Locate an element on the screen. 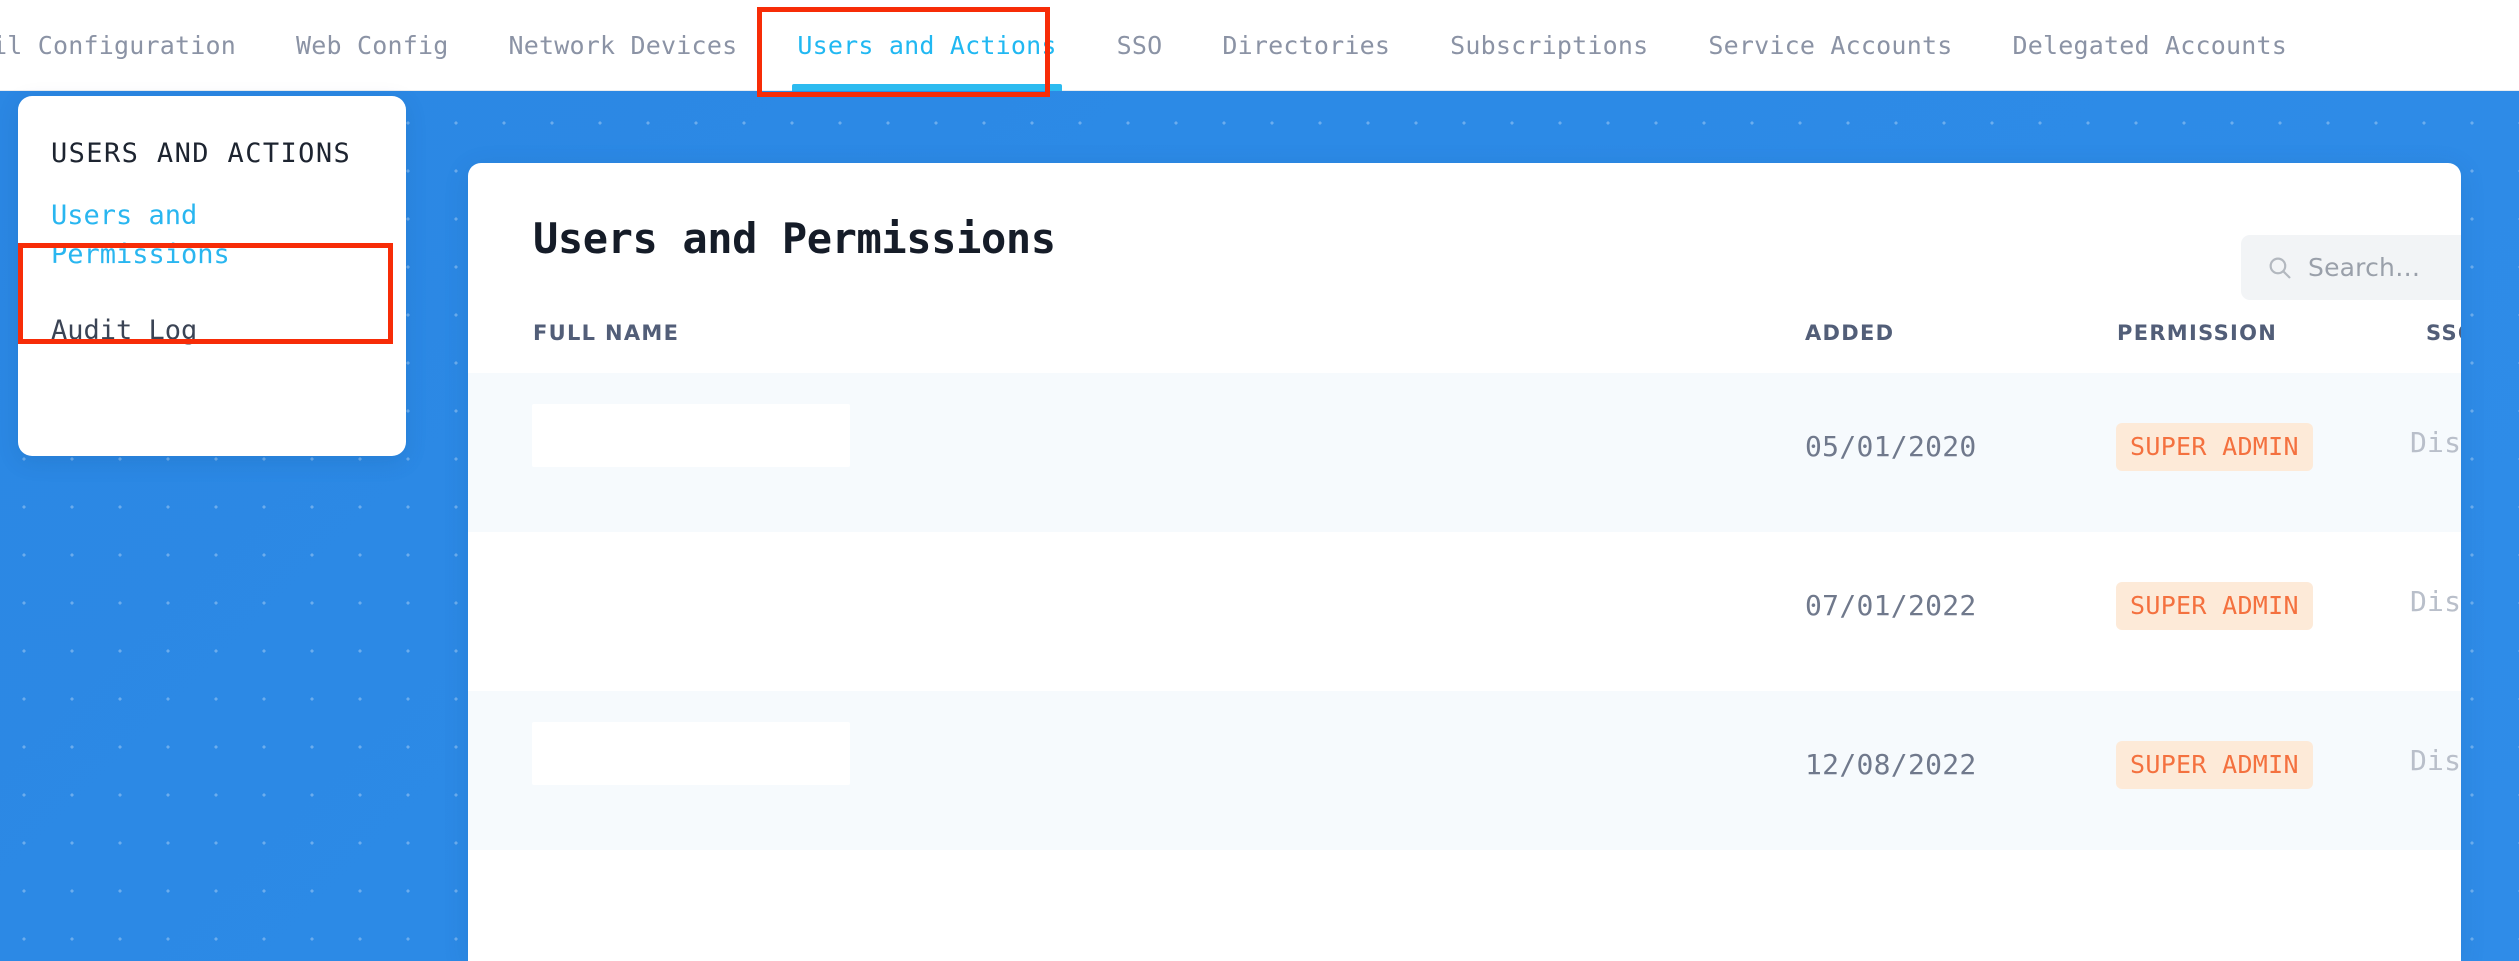 The width and height of the screenshot is (2519, 961). nav-tab-label: Directories is located at coordinates (1306, 45).